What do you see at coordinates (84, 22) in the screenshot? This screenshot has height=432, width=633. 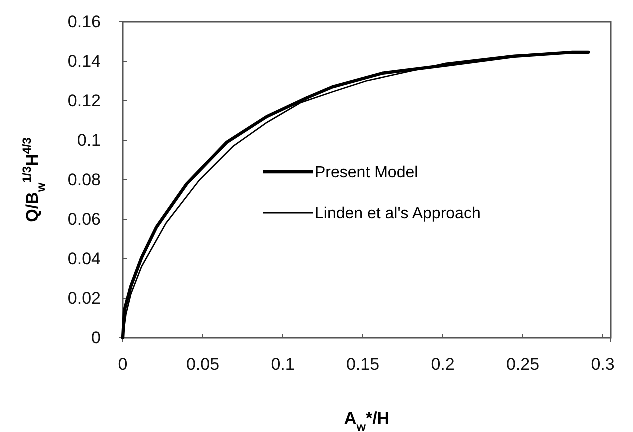 I see `y-tick-label: 0.16` at bounding box center [84, 22].